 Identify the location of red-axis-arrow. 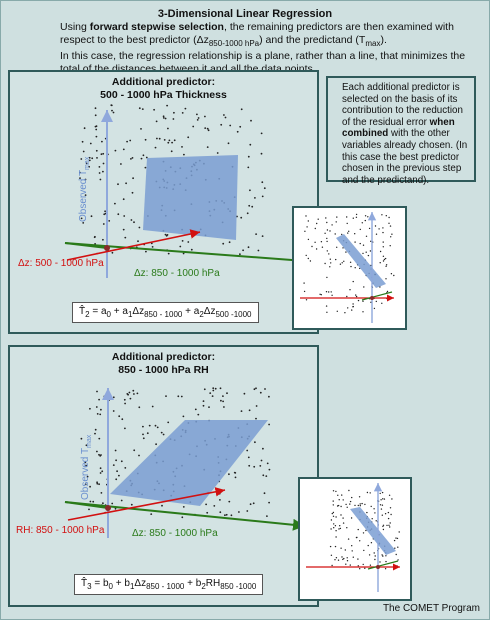
(133, 245).